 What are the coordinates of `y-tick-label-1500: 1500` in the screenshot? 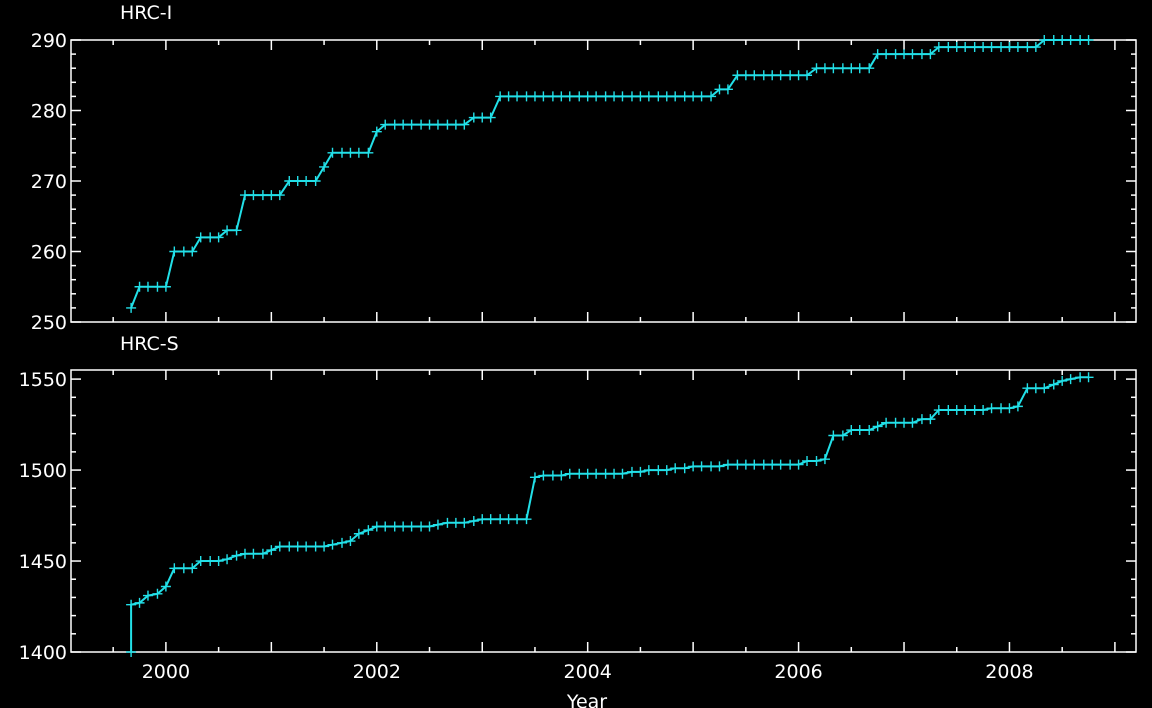 It's located at (43, 471).